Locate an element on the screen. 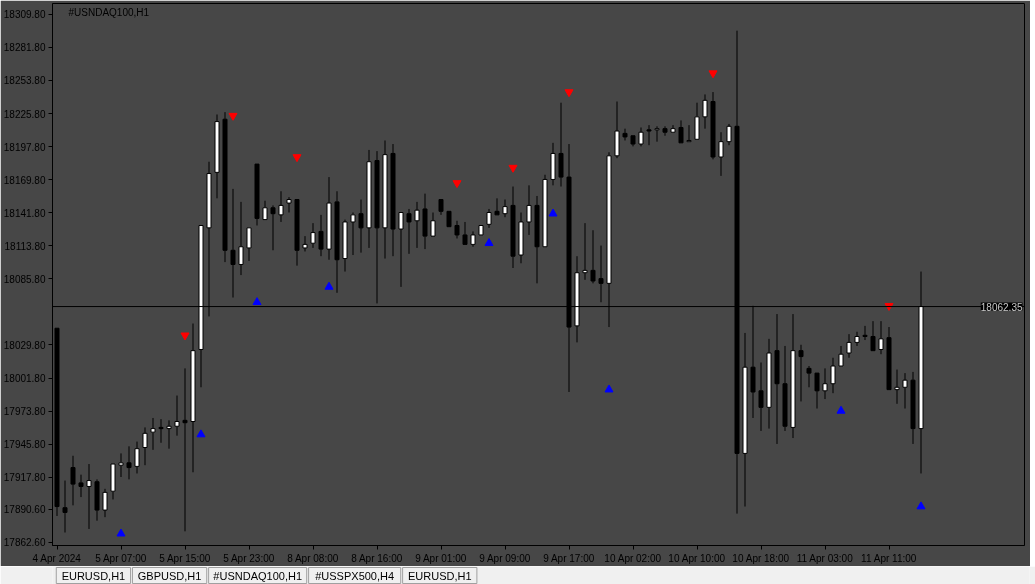 Image resolution: width=1035 pixels, height=584 pixels. y-tick-label: 18029.80 is located at coordinates (24, 345).